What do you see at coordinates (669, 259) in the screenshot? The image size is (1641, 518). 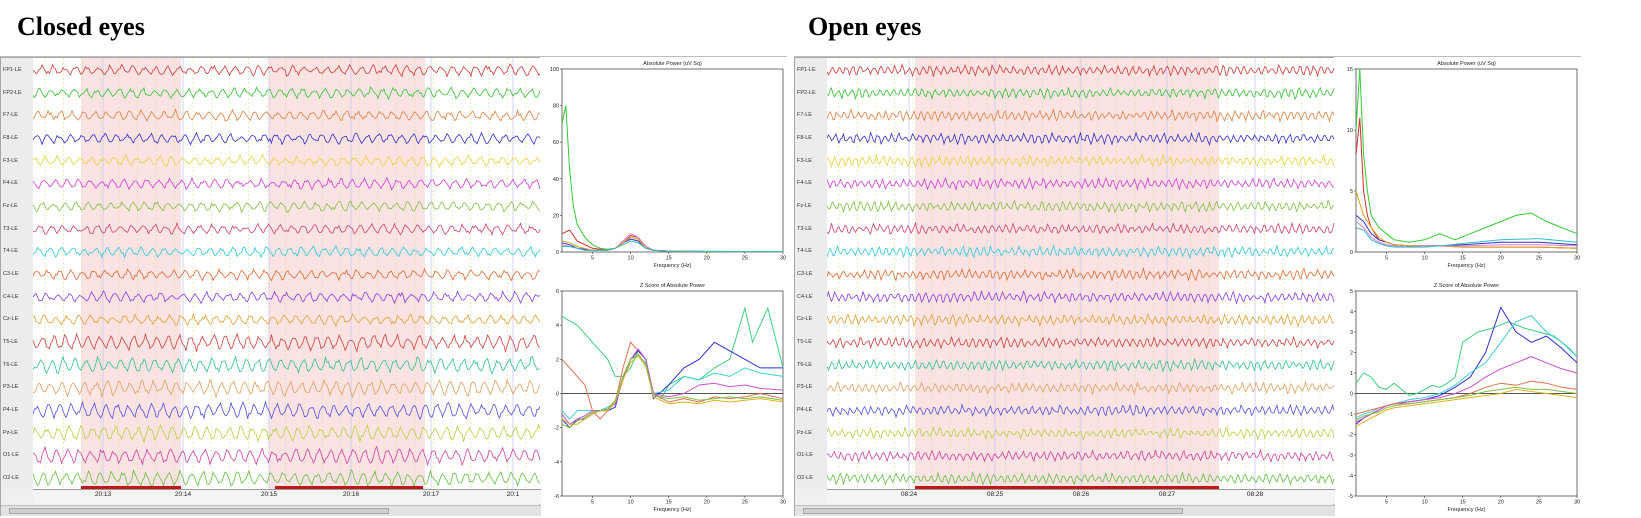 I see `x-tick-label: 15` at bounding box center [669, 259].